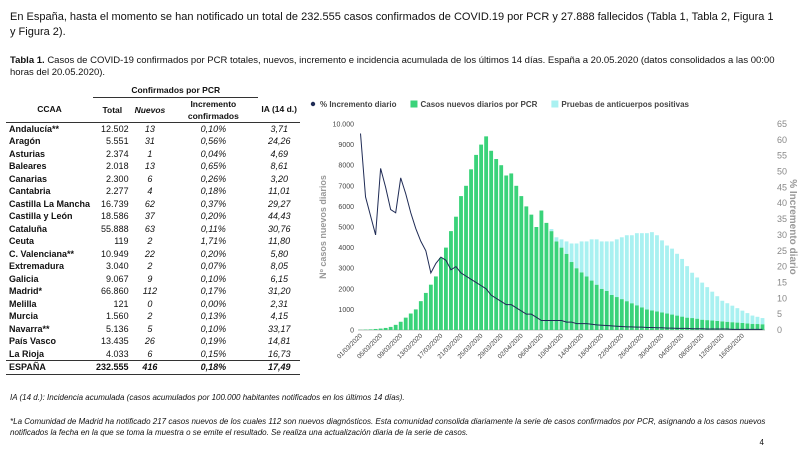 The height and width of the screenshot is (450, 800). What do you see at coordinates (346, 186) in the screenshot?
I see `y-tick-label: 7000` at bounding box center [346, 186].